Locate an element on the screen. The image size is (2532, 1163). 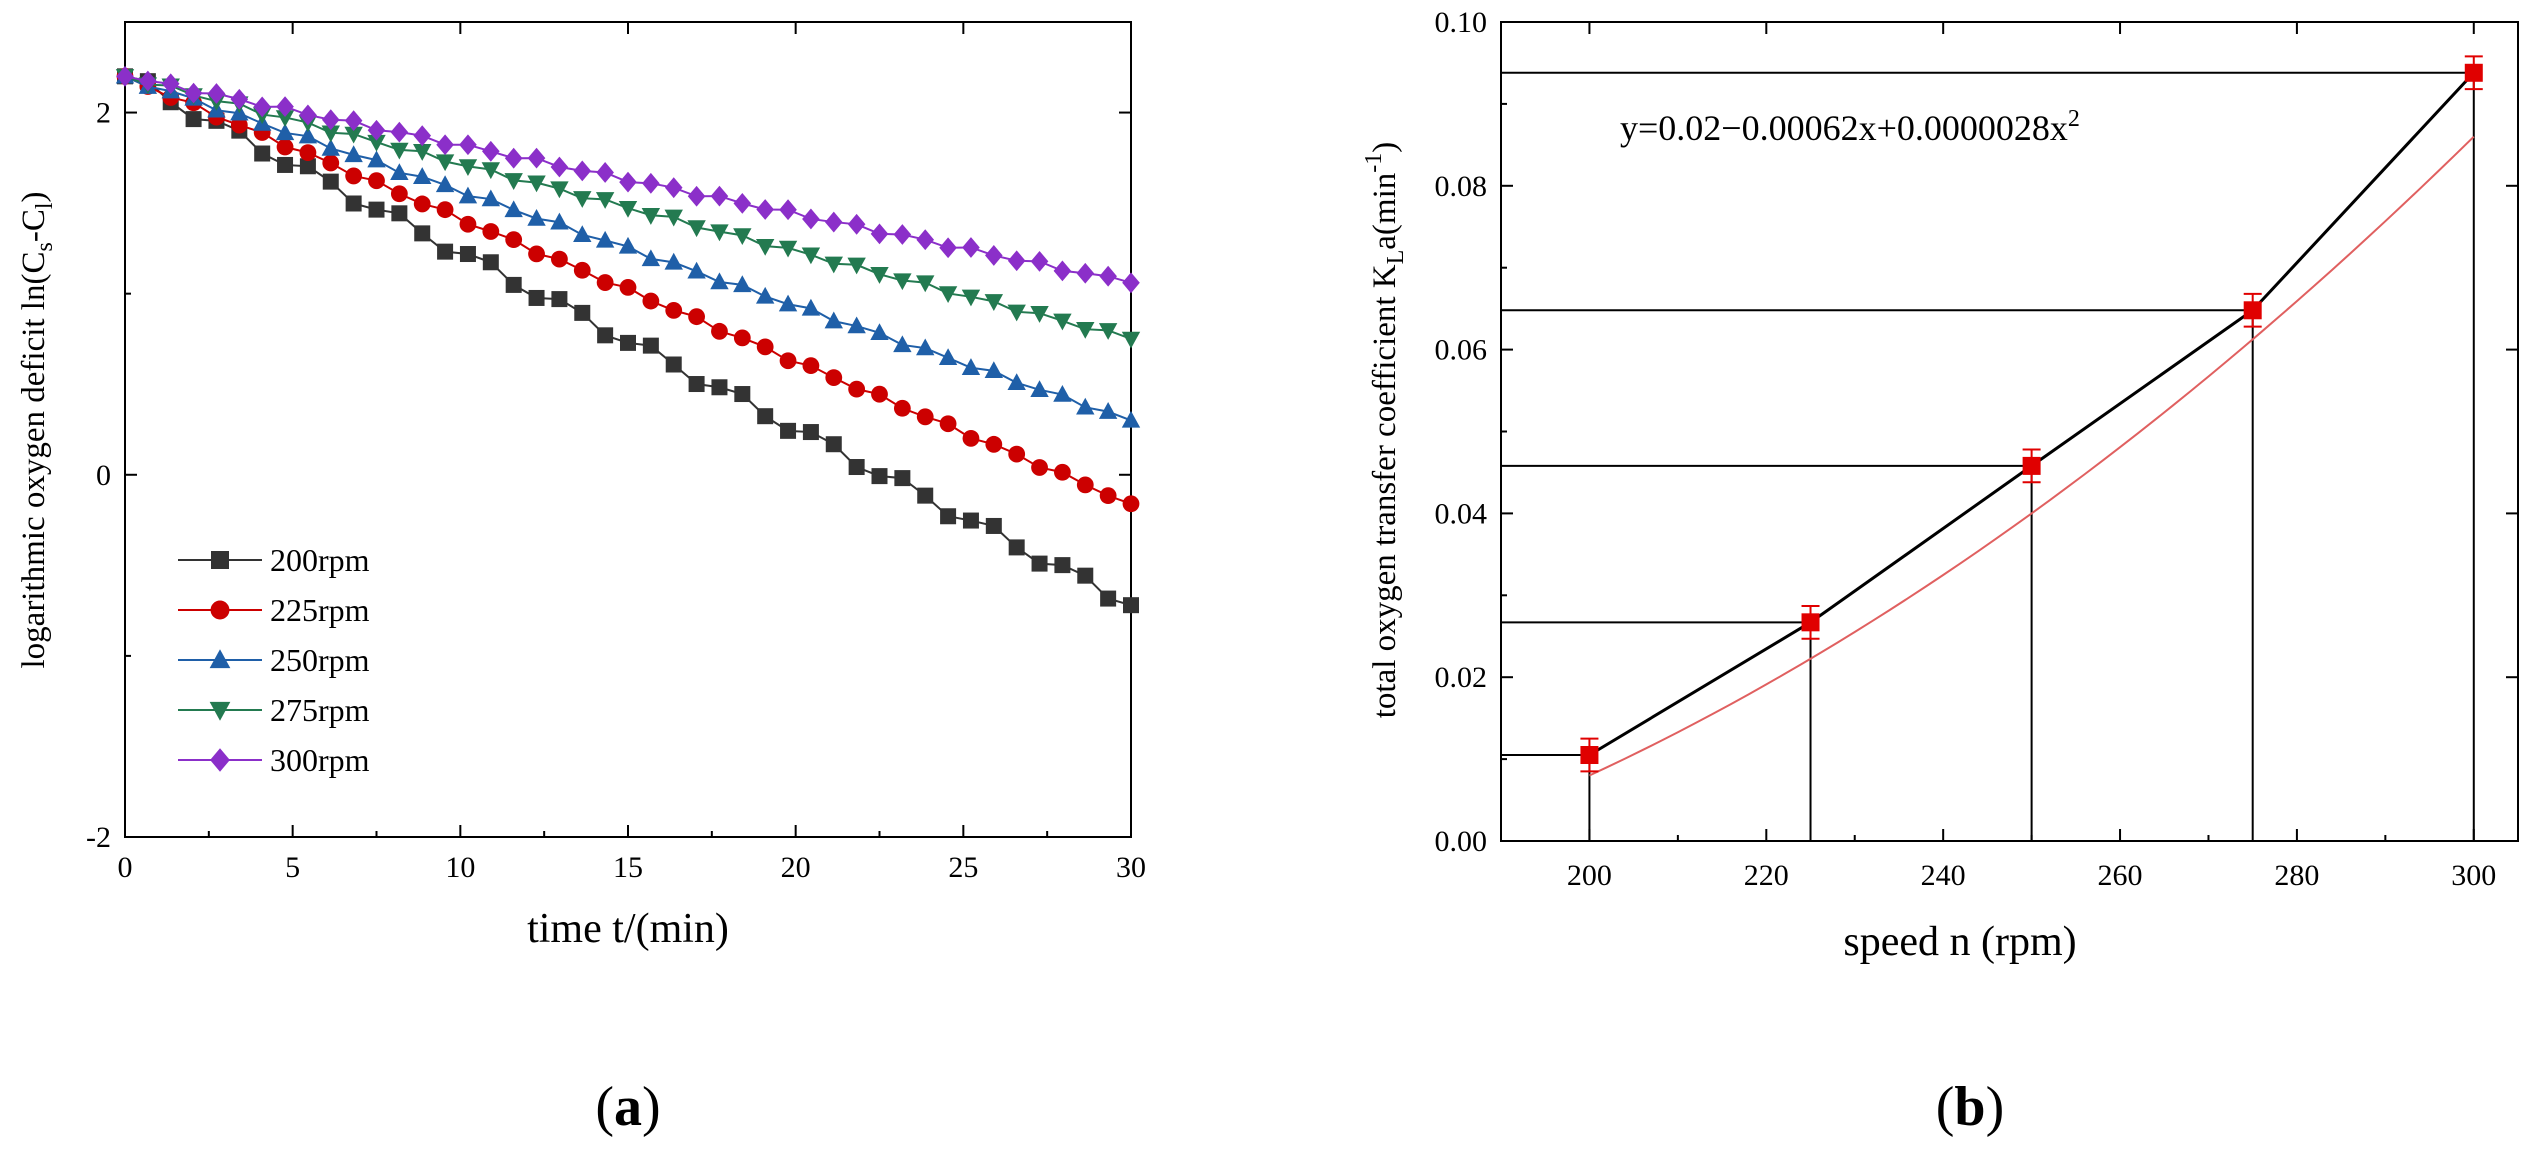
panel-b-x-tick-label: 280 is located at coordinates (2296, 875).